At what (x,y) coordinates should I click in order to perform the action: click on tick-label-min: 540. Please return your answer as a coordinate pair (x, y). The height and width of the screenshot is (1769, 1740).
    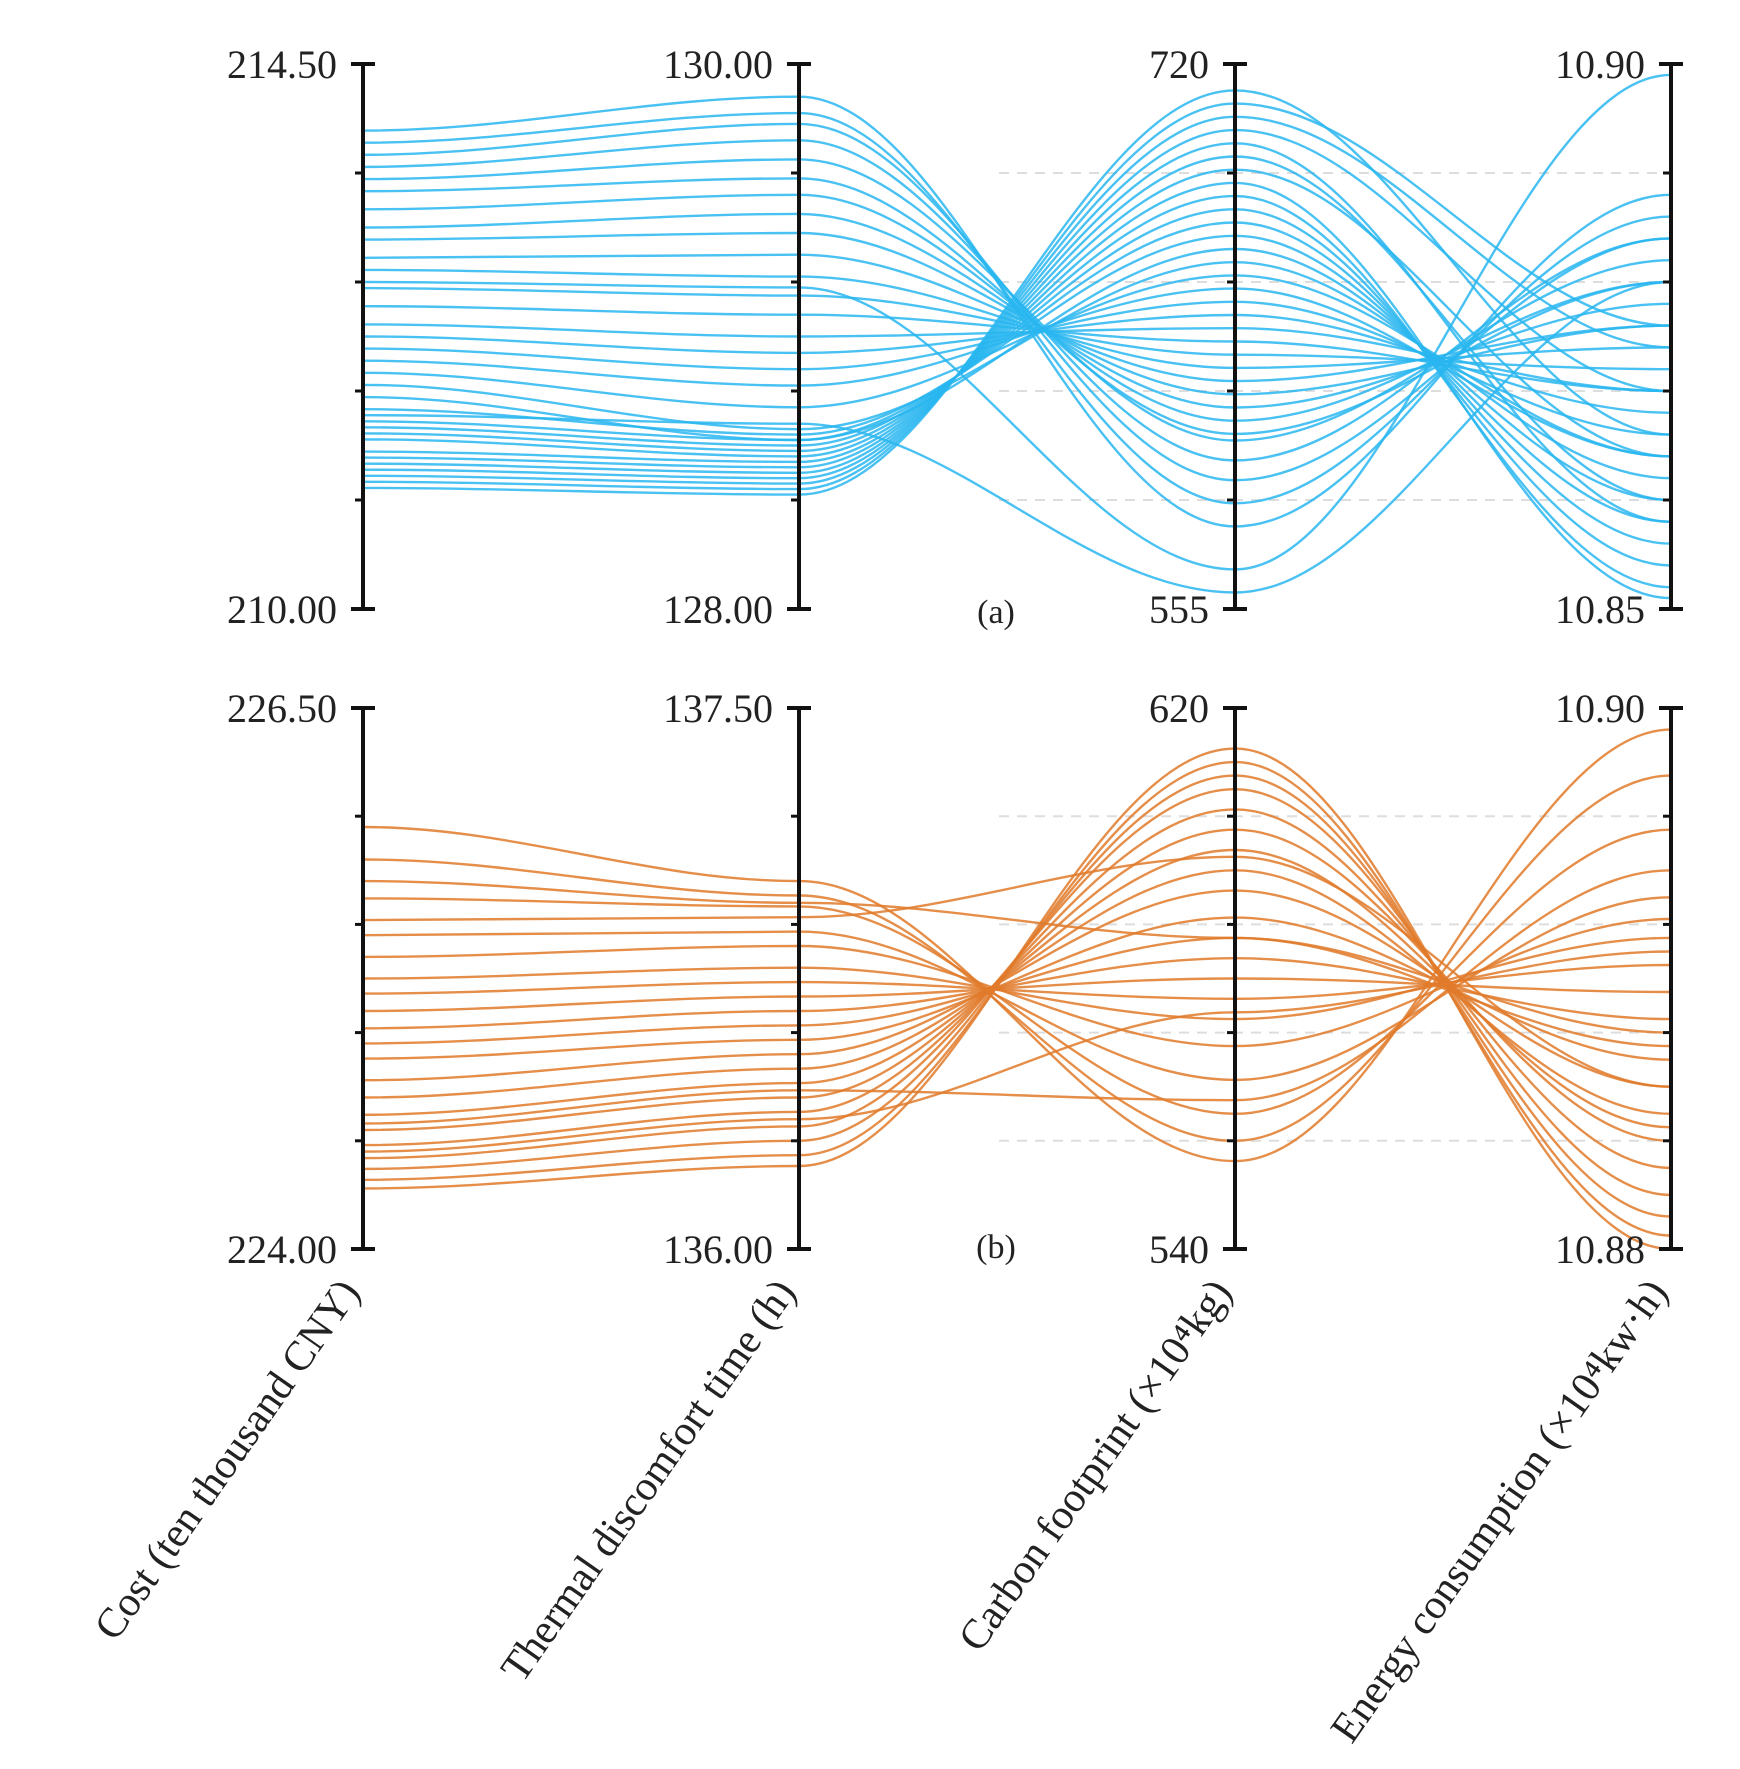
    Looking at the image, I should click on (1179, 1249).